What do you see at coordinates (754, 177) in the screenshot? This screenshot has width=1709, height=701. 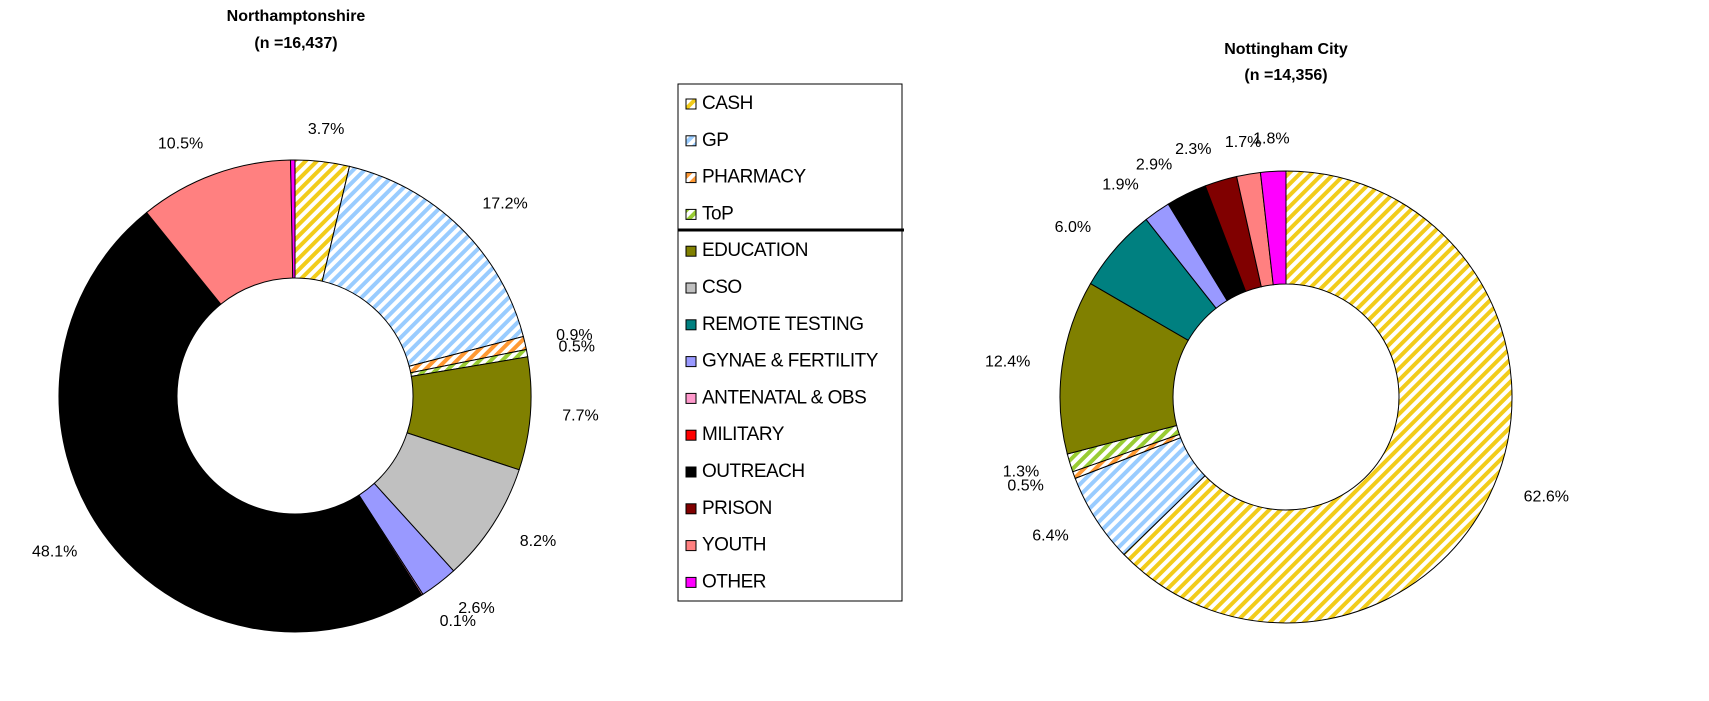 I see `legend-label: PHARMACY` at bounding box center [754, 177].